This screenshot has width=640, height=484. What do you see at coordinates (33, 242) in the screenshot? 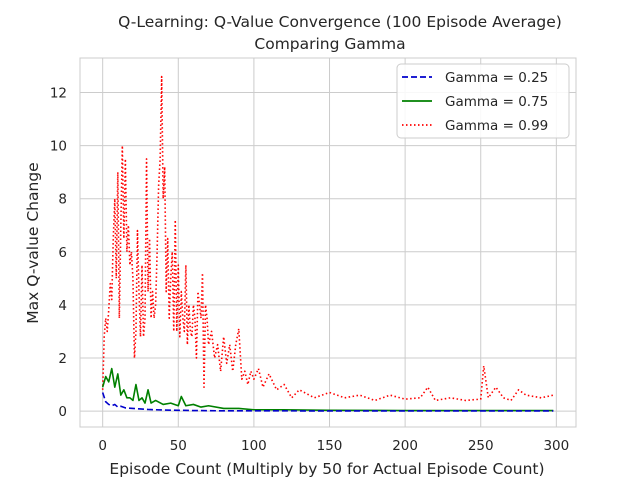
I see `y-axis-label: Max Q-value Change` at bounding box center [33, 242].